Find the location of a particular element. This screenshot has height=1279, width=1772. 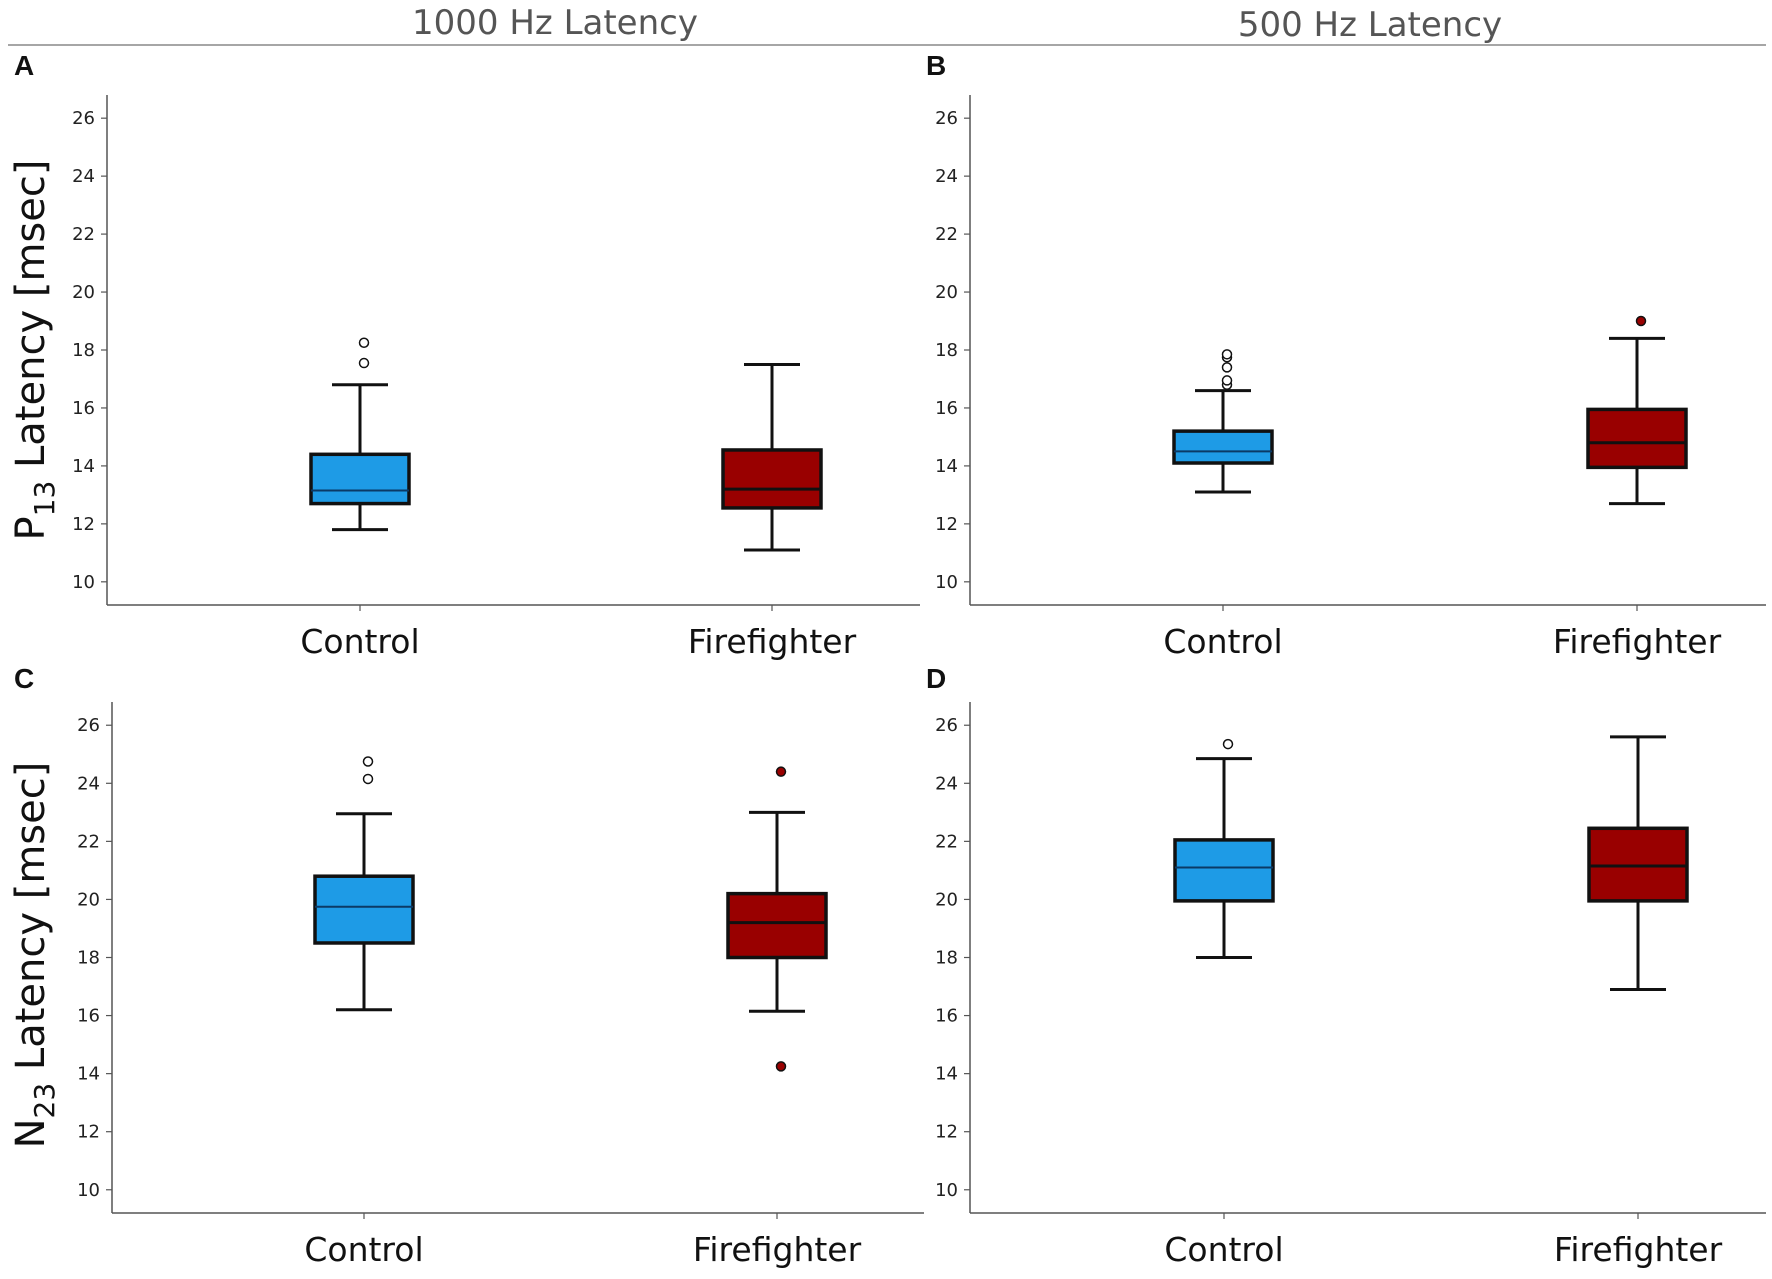

panel-c-ytick-label-20: 20 is located at coordinates (88, 899).